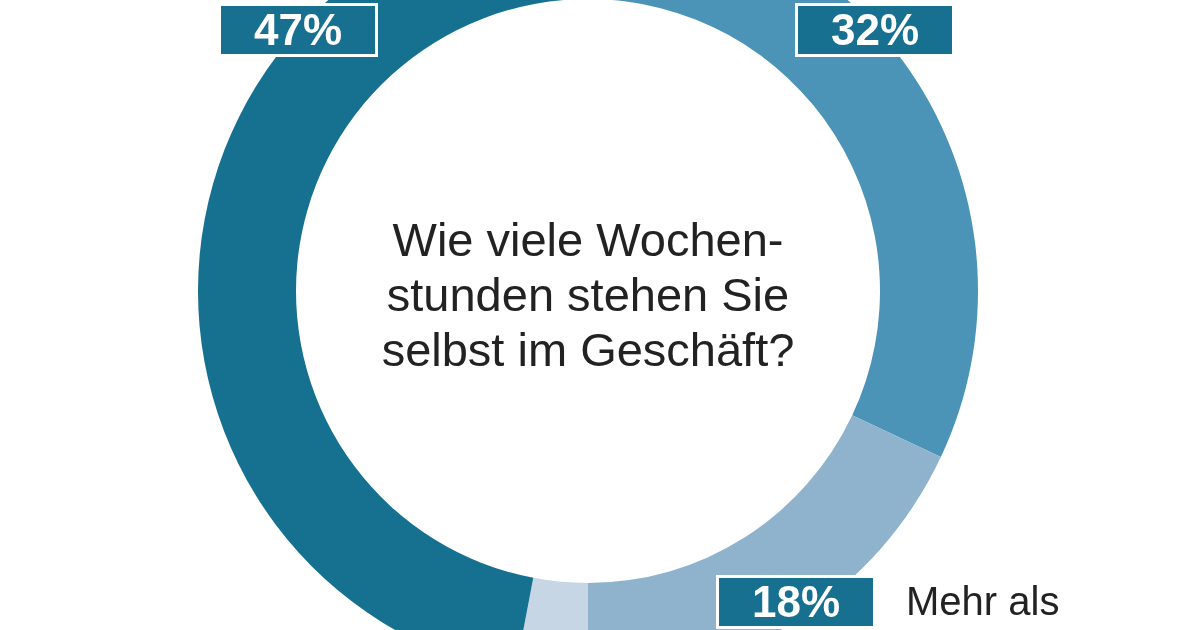 This screenshot has height=630, width=1200. Describe the element at coordinates (796, 601) in the screenshot. I see `data-label: 18%` at that location.